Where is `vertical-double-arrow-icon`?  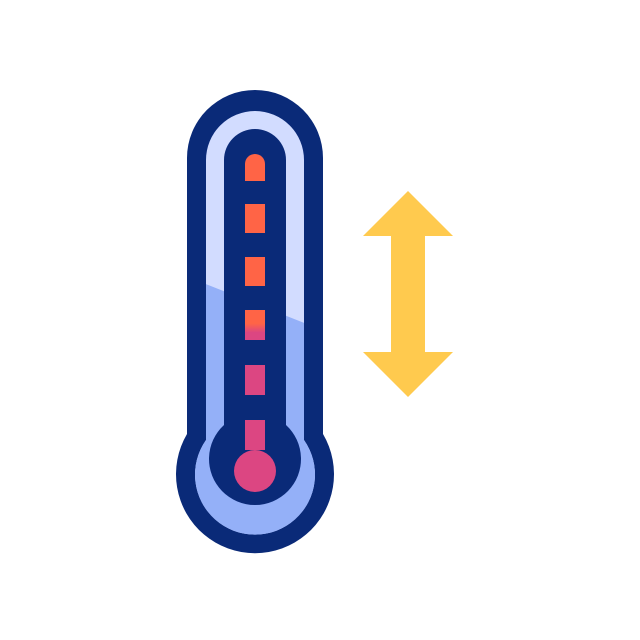
vertical-double-arrow-icon is located at coordinates (408, 294).